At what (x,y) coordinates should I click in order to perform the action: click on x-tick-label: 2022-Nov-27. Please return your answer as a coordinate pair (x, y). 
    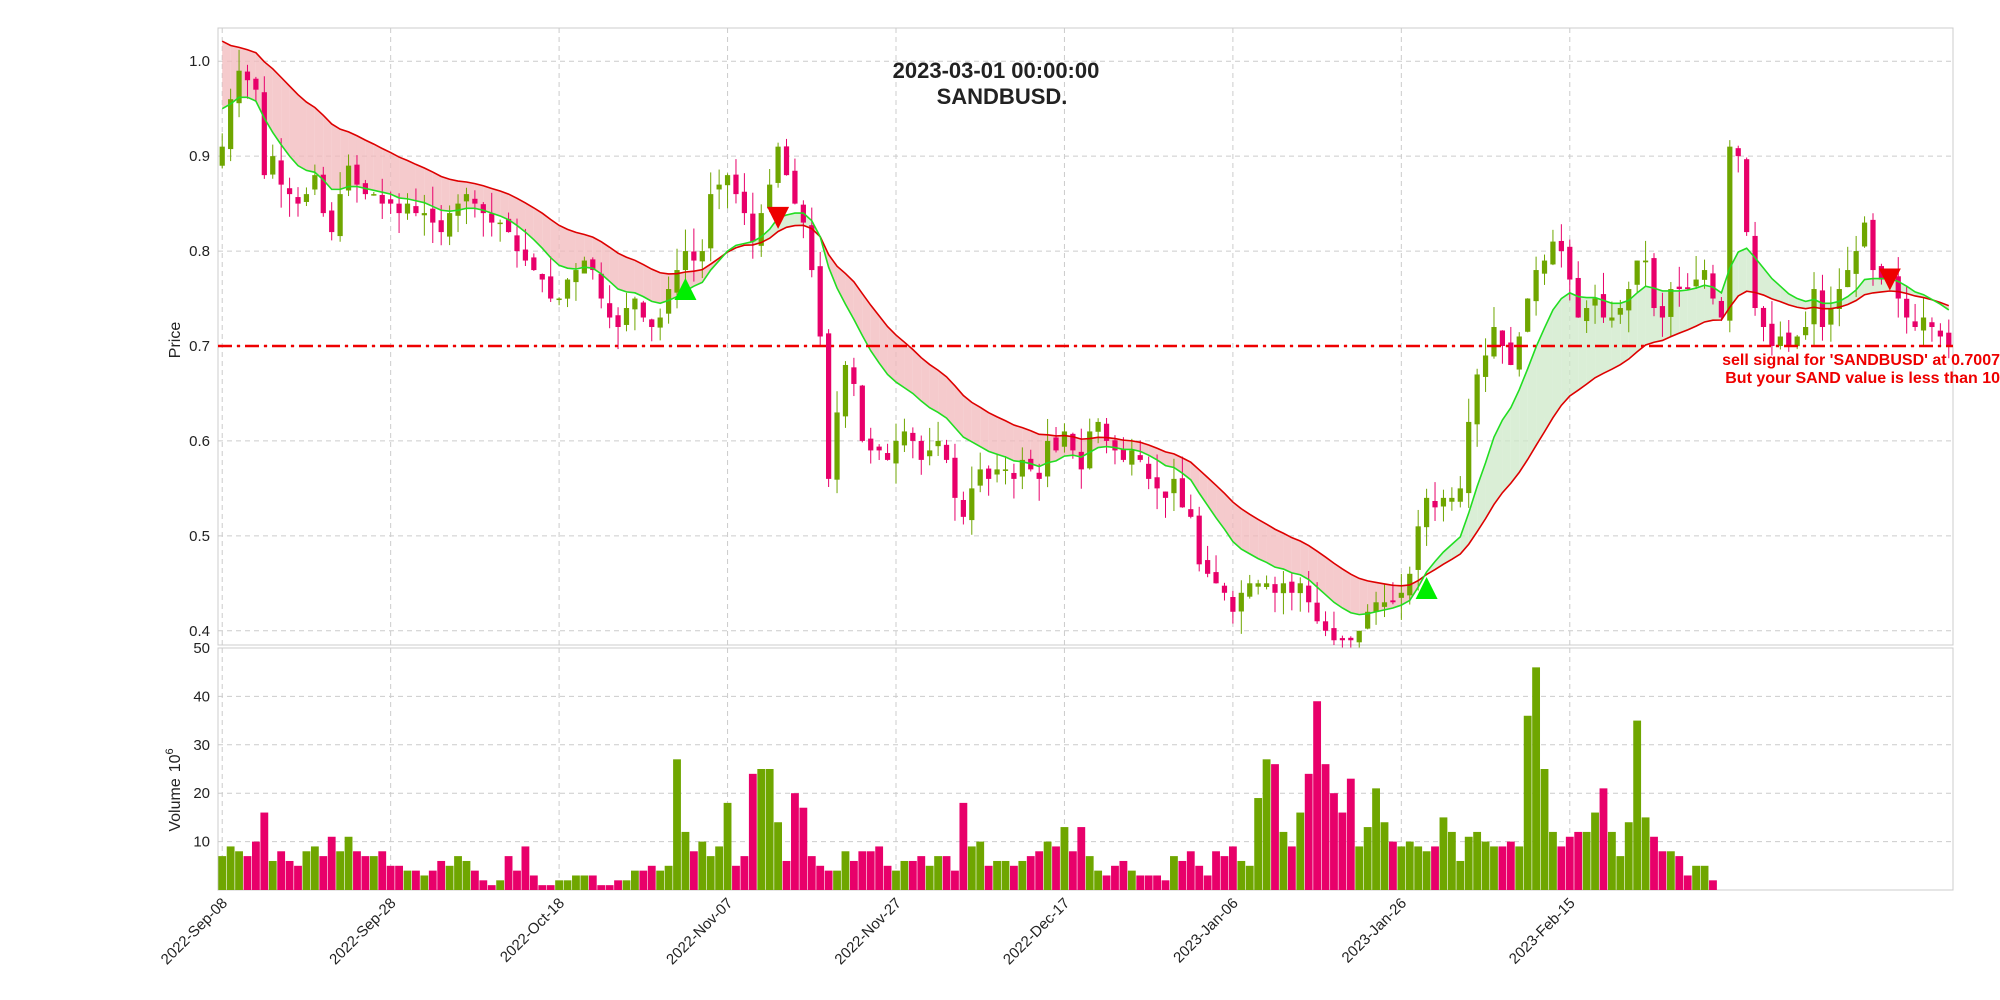
    Looking at the image, I should click on (867, 931).